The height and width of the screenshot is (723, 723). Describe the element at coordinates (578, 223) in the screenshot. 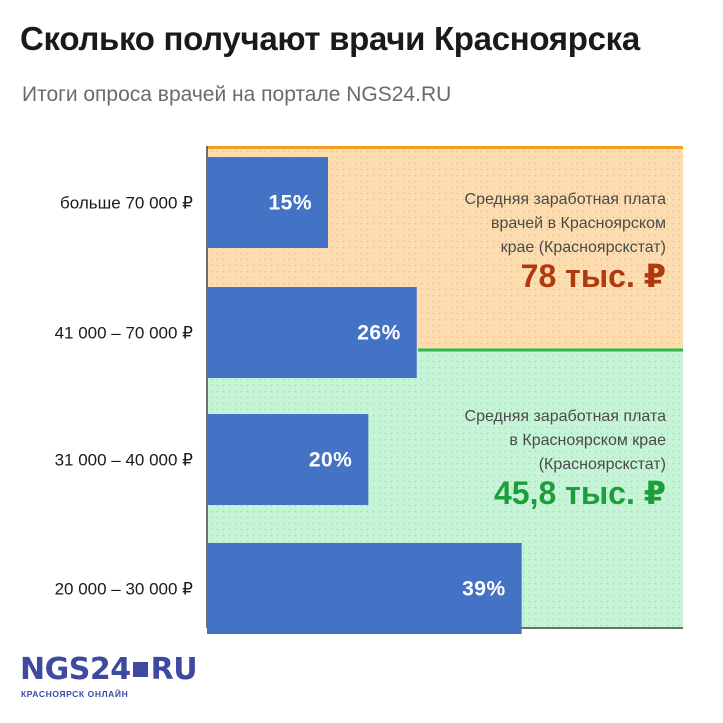

I see `annotation-text: врачей в Красноярском` at that location.